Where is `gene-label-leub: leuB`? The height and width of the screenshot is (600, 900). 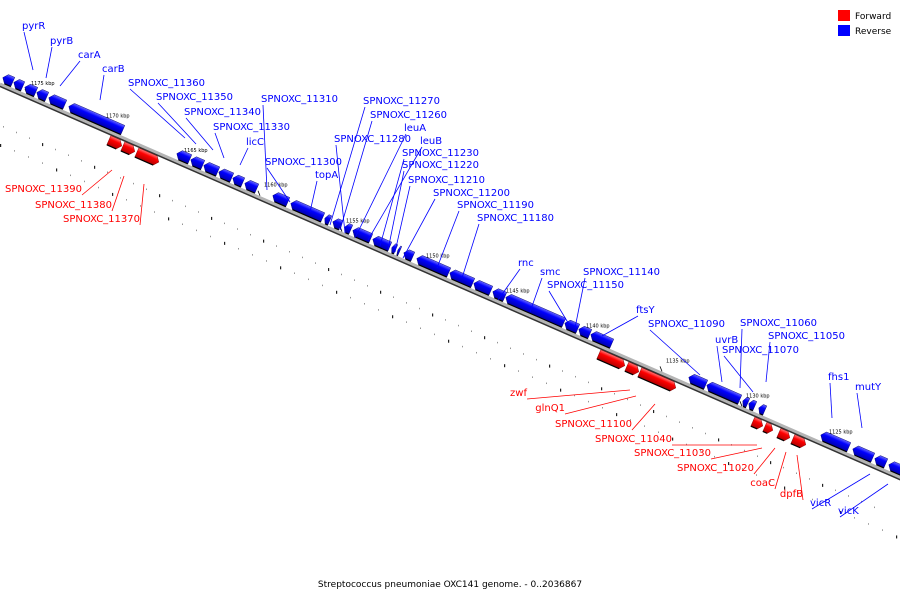
gene-label-leub: leuB is located at coordinates (431, 141).